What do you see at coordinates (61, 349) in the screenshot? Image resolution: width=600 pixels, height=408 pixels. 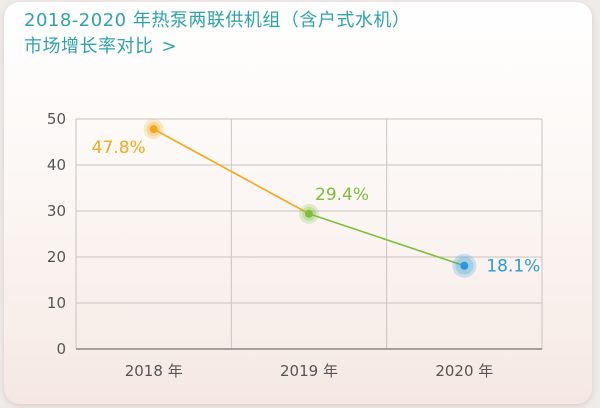 I see `y-tick-label: 0` at bounding box center [61, 349].